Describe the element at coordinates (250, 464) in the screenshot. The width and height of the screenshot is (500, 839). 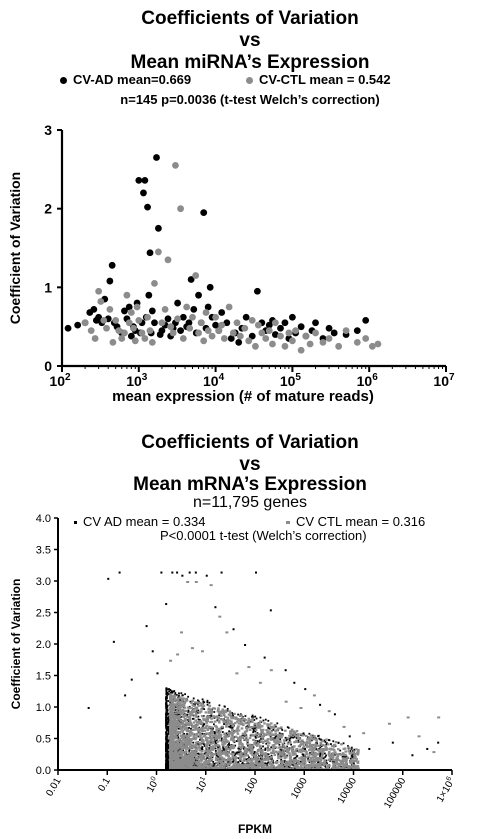
I see `chart2-title-line2: vs` at that location.